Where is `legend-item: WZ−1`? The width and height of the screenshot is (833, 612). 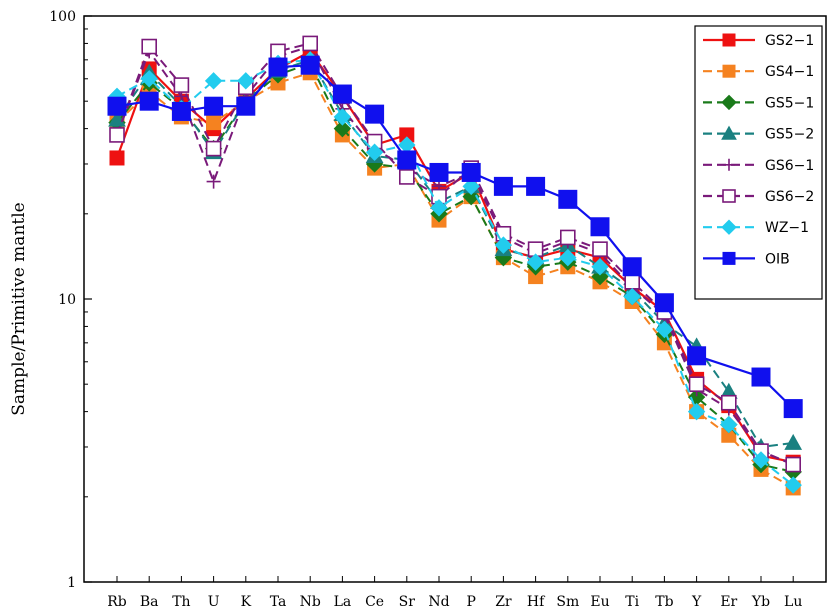 legend-item: WZ−1 is located at coordinates (756, 227).